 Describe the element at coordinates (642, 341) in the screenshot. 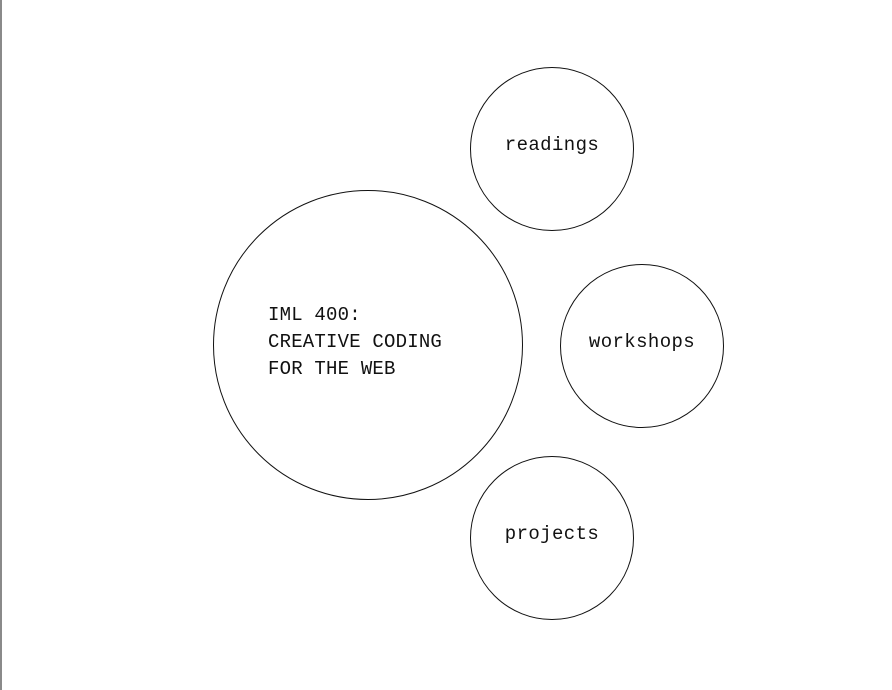

I see `workshops-link-label: workshops` at that location.